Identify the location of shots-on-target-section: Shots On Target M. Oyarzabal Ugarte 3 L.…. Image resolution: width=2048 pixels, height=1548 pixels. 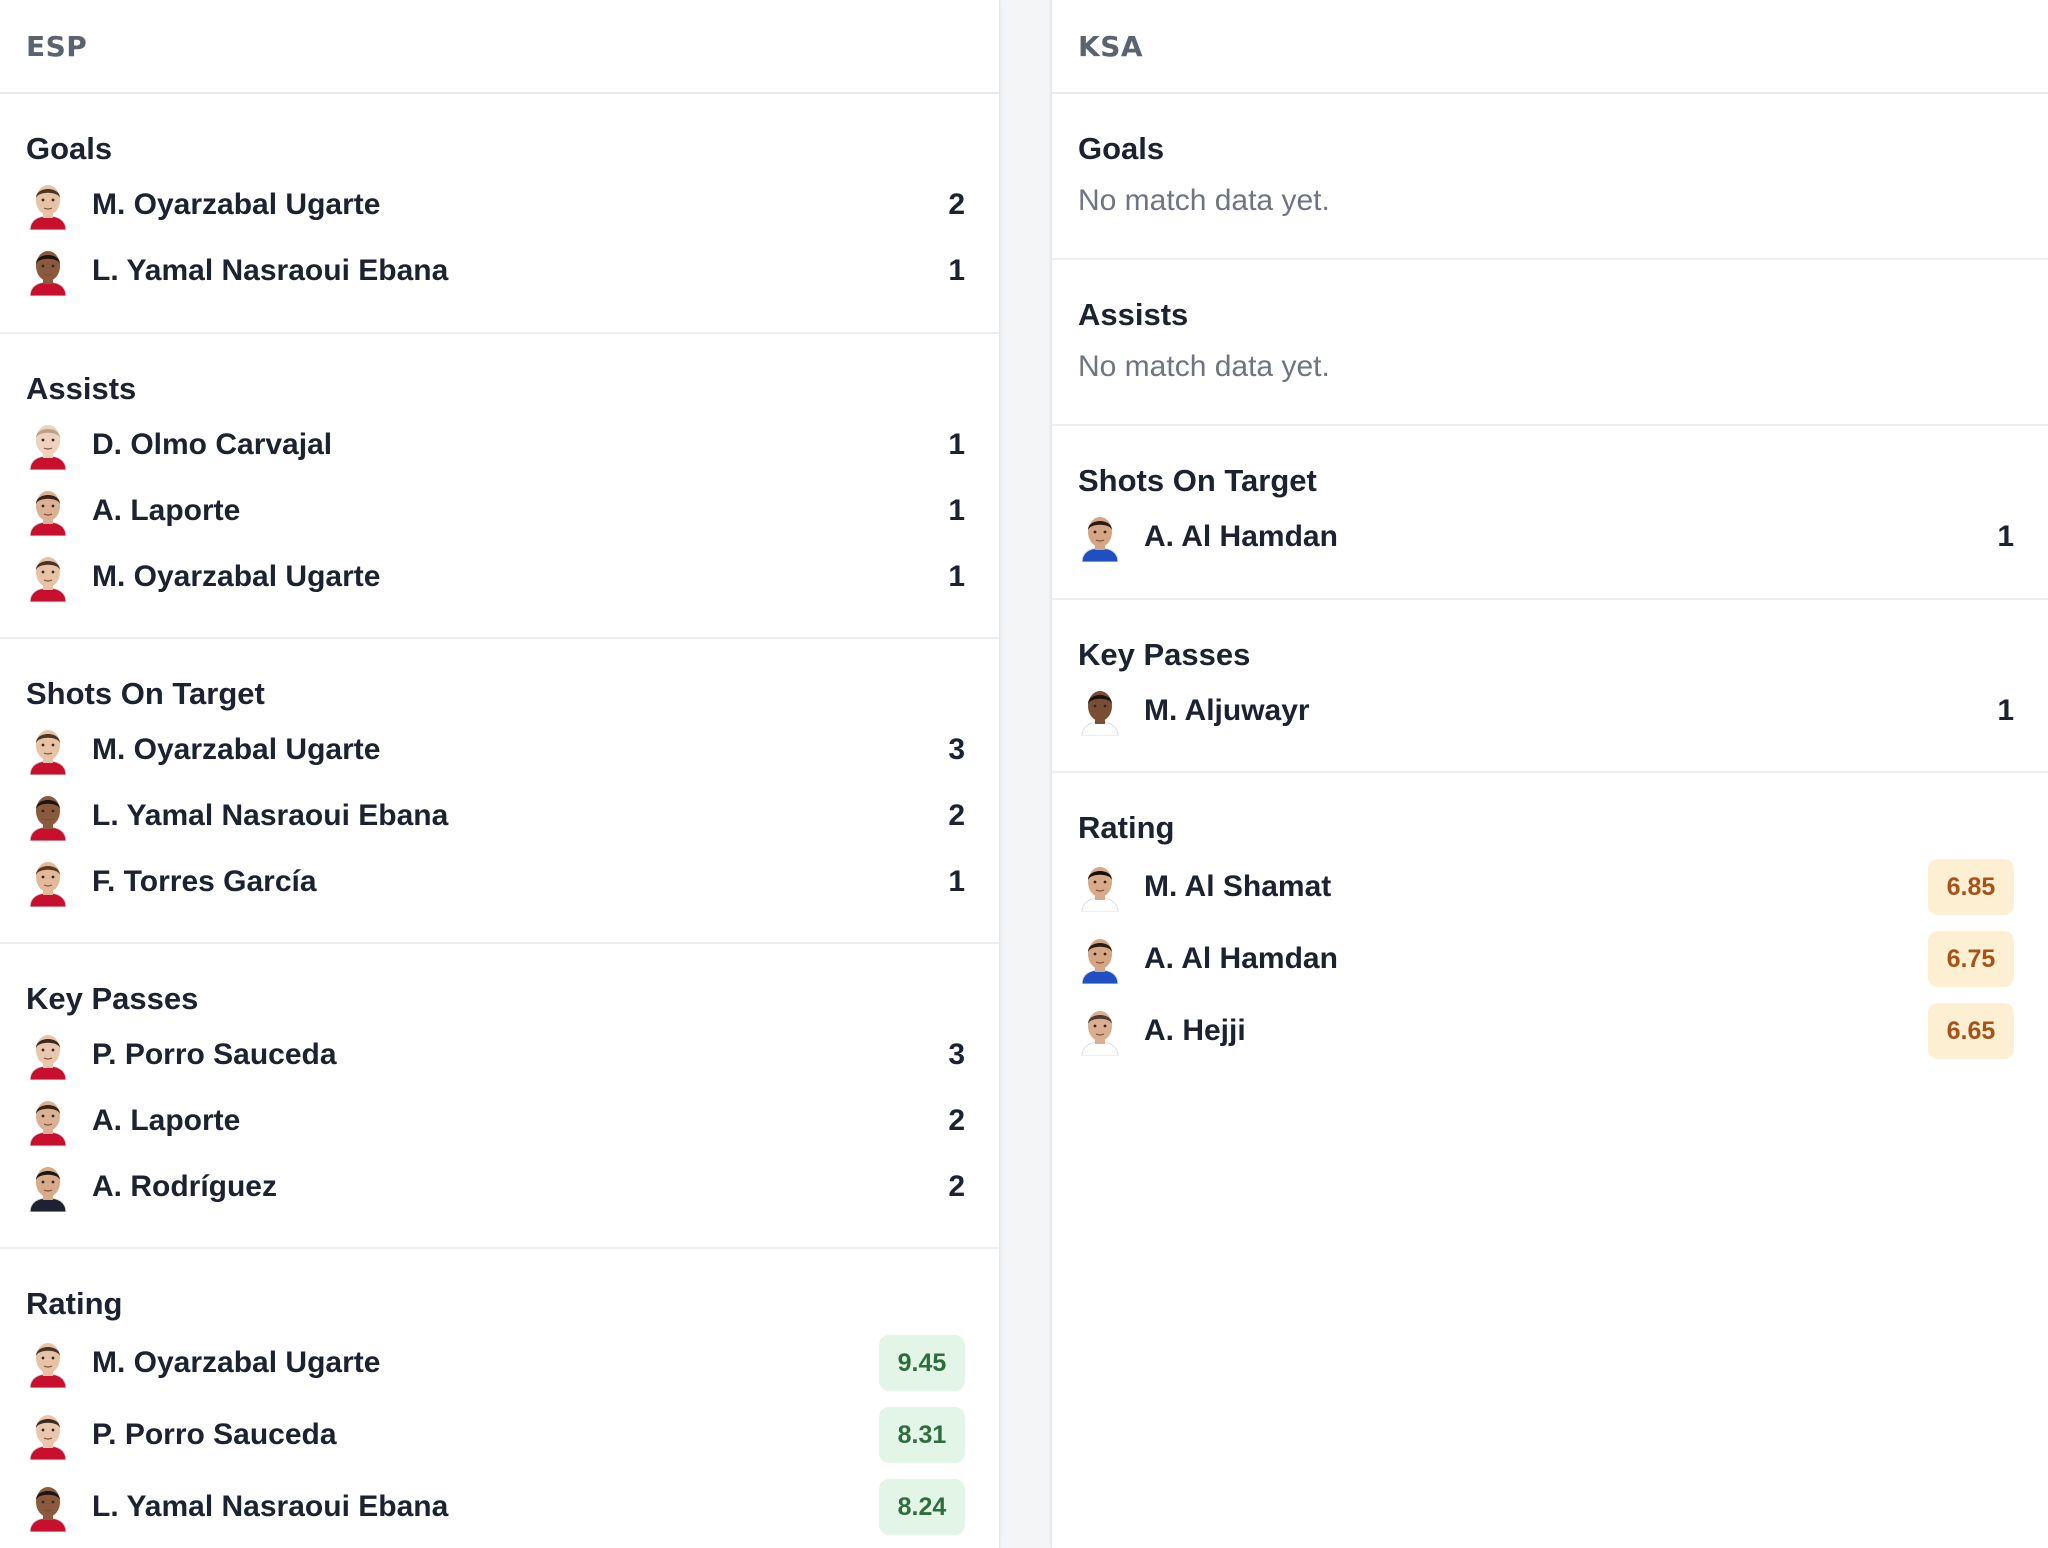
(499, 791).